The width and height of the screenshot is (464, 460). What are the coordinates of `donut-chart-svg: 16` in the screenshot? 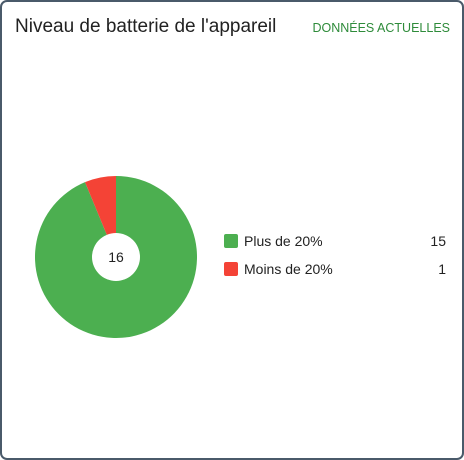 It's located at (115, 257).